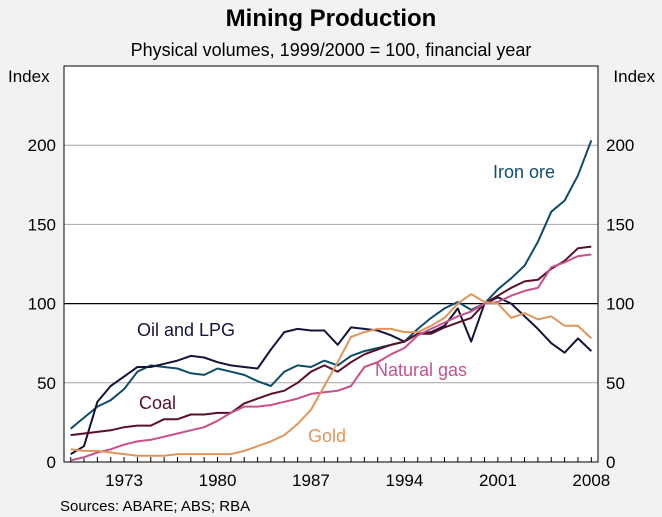  I want to click on y-tick-right-0: 0, so click(610, 462).